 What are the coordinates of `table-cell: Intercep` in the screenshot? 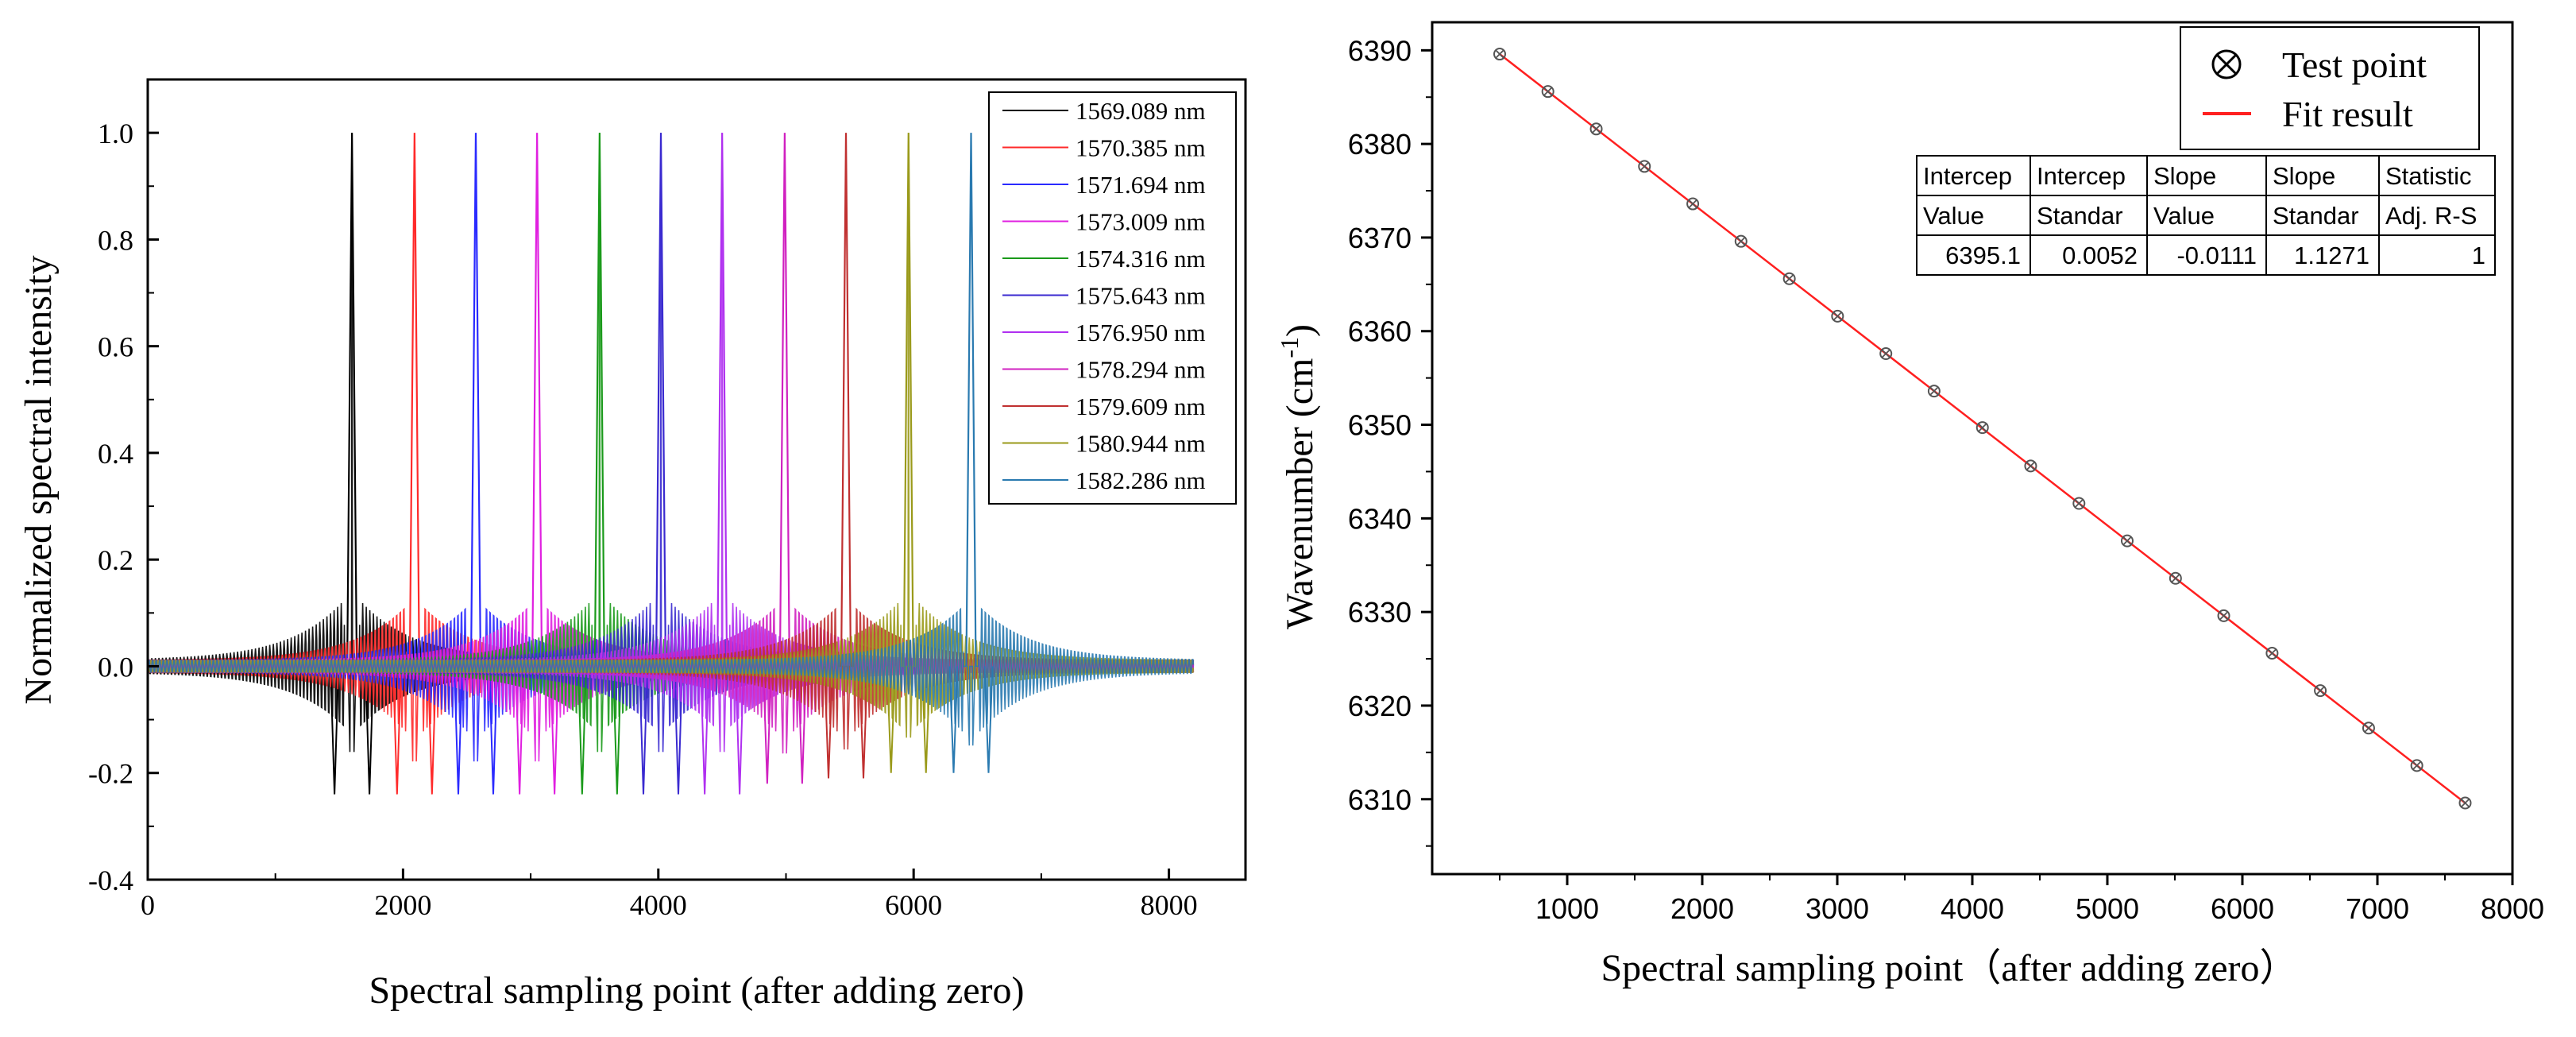 It's located at (2081, 176).